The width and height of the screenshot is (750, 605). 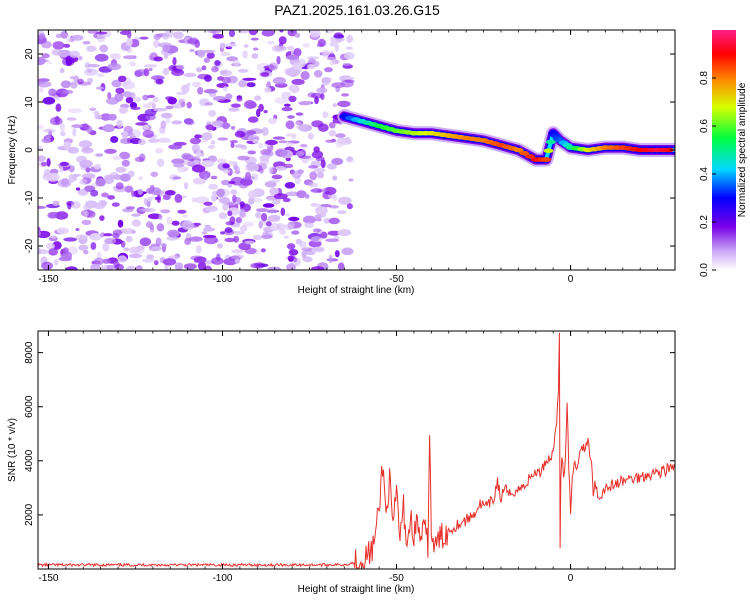 I want to click on snr-ylabel: SNR (10 * v/v), so click(x=12, y=450).